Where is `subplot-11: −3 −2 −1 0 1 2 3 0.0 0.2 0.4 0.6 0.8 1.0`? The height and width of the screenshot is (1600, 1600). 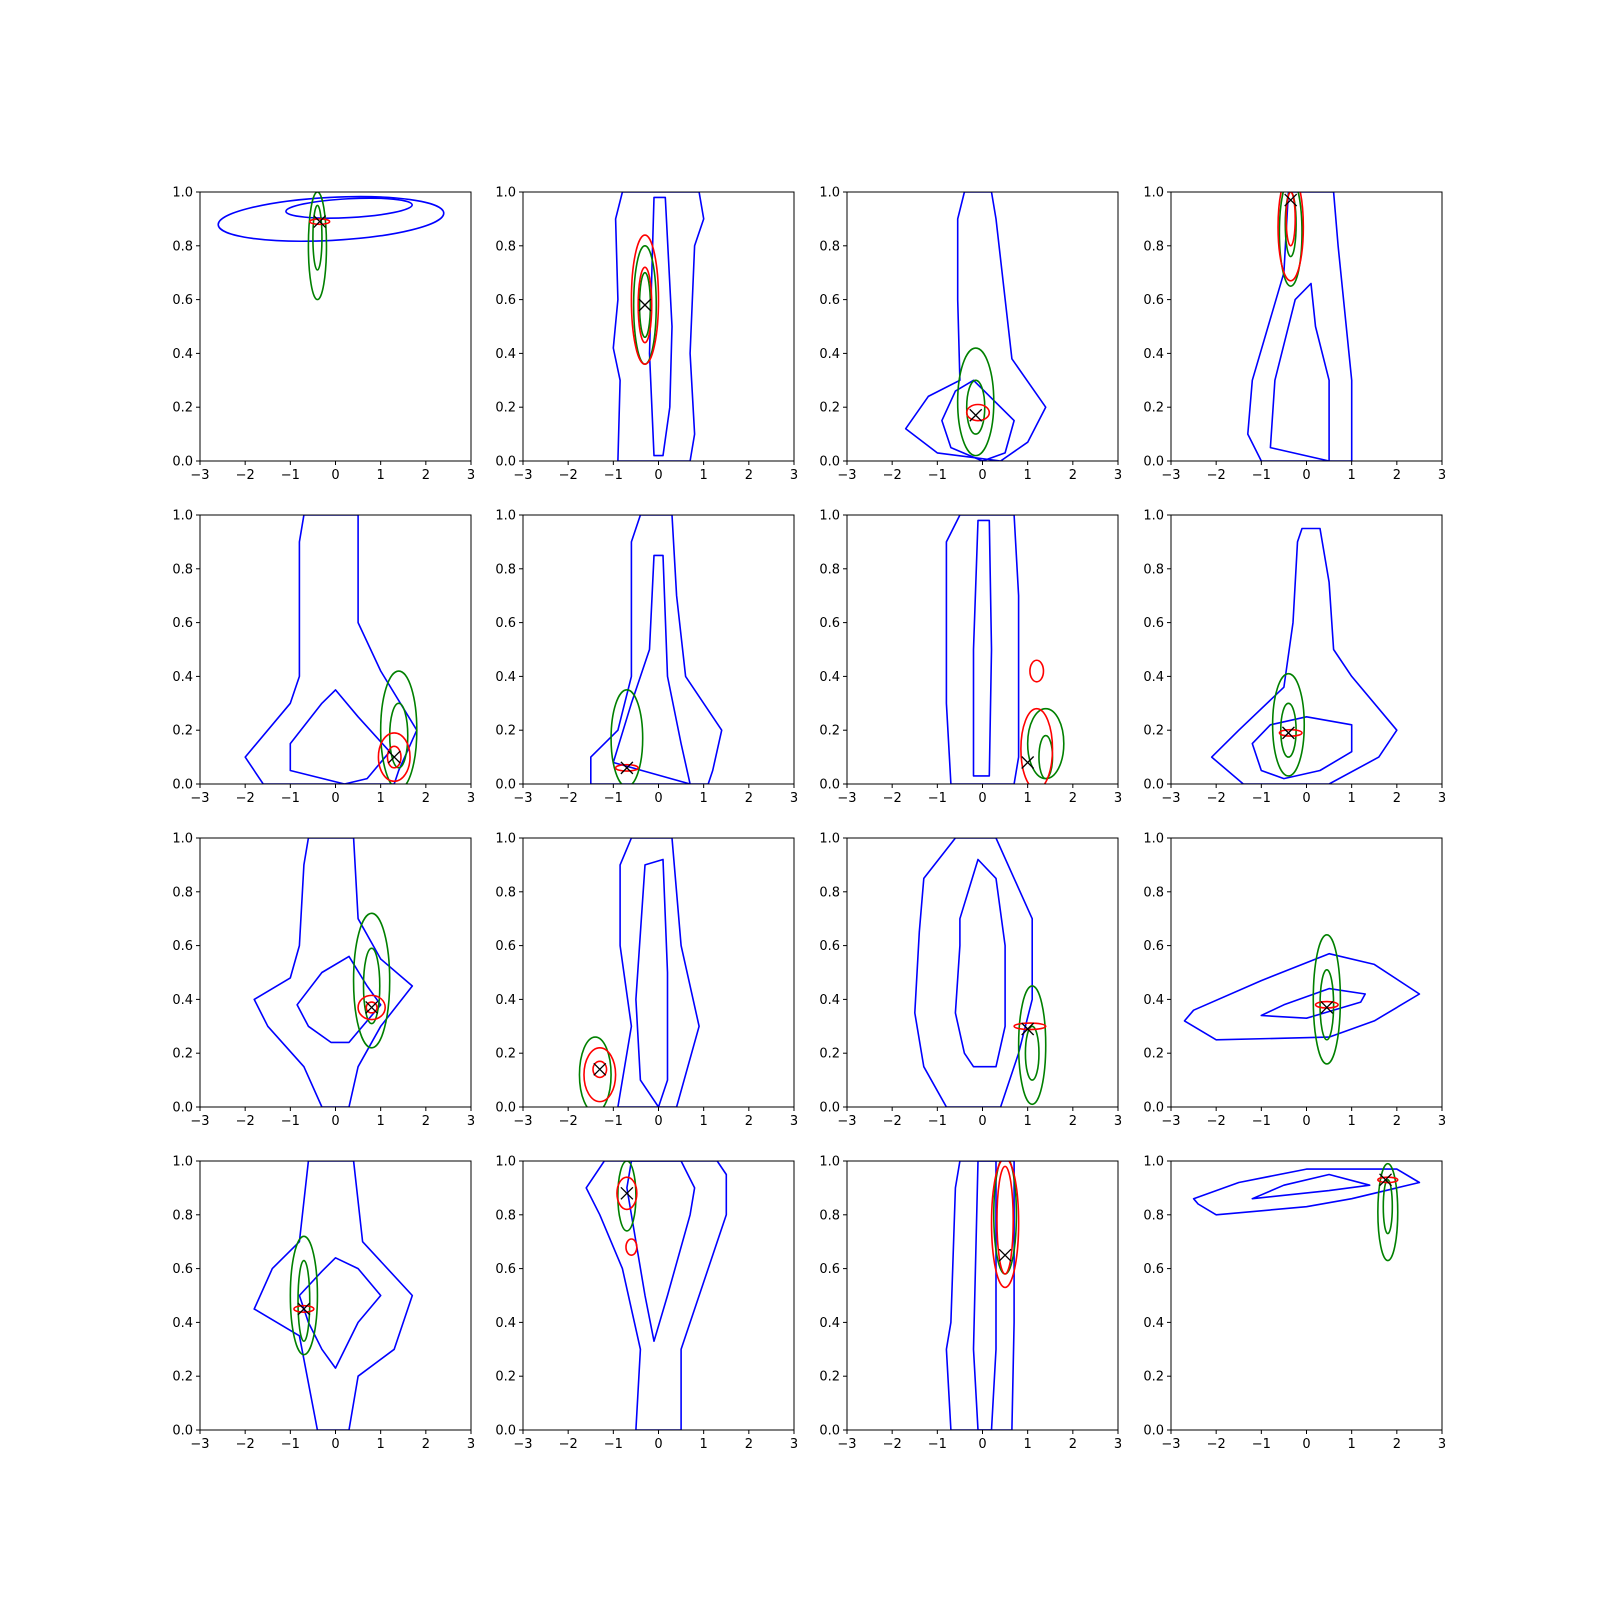
subplot-11: −3 −2 −1 0 1 2 3 0.0 0.2 0.4 0.6 0.8 1.0 is located at coordinates (970, 981).